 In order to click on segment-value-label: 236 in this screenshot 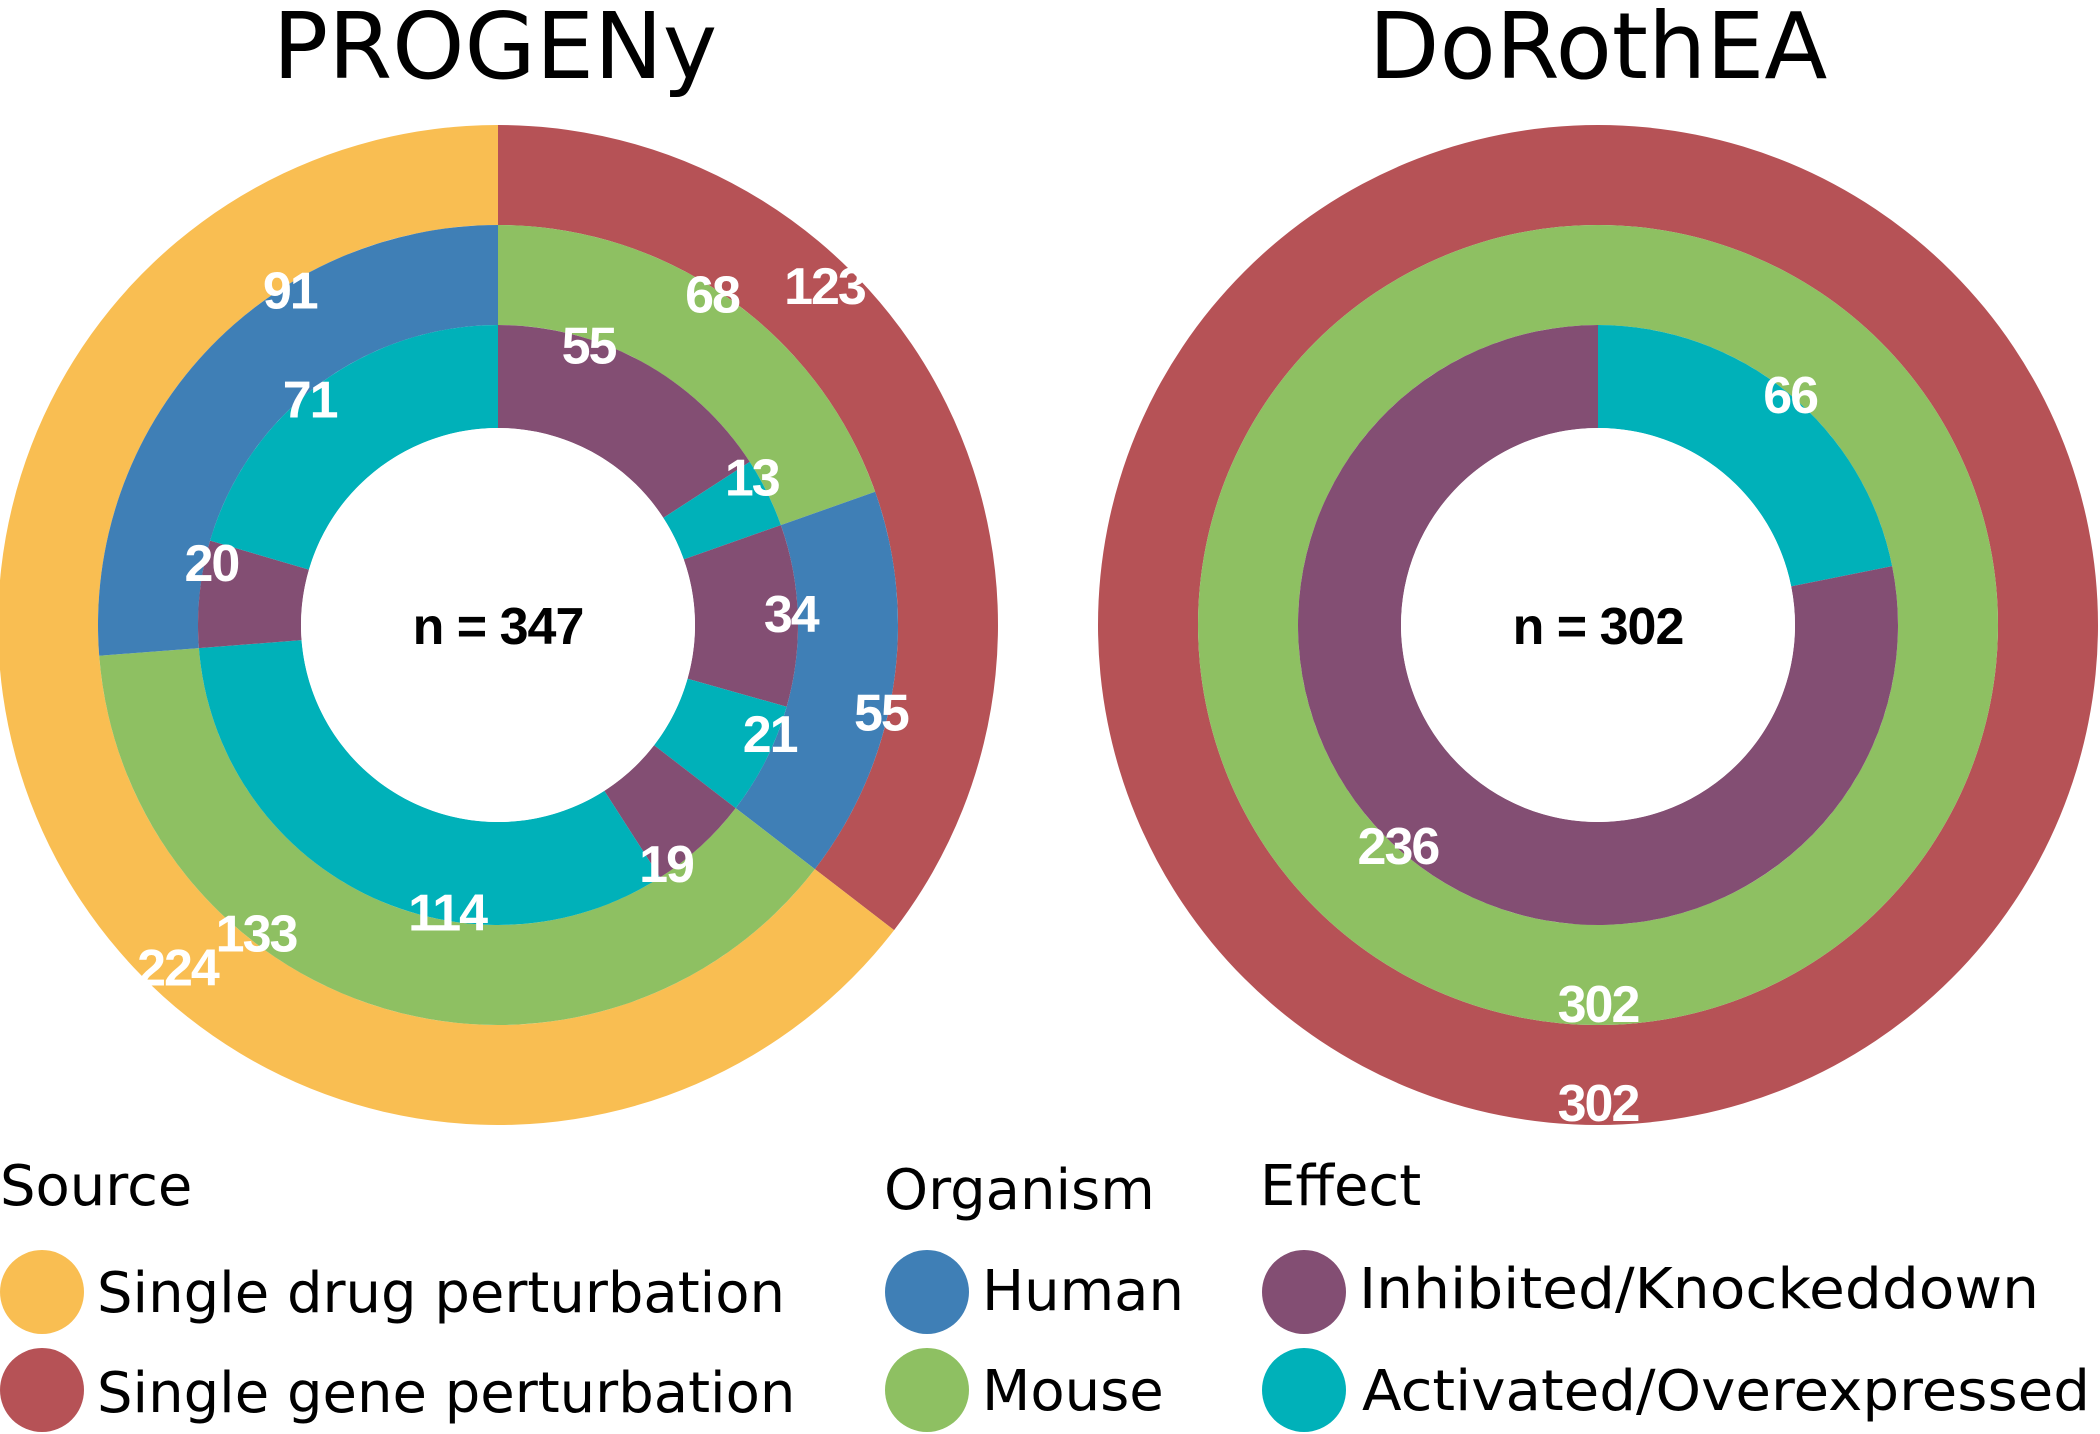, I will do `click(1399, 847)`.